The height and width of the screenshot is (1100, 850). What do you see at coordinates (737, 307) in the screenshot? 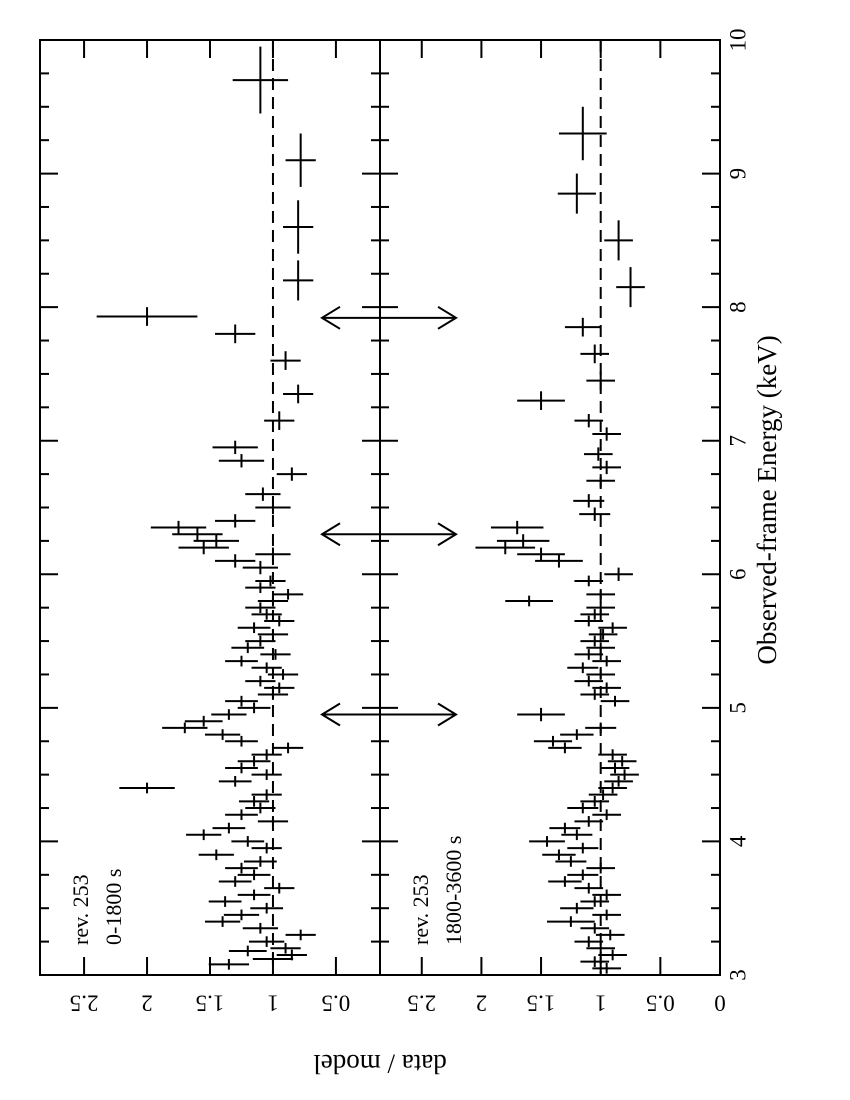
I see `energy-tick-label: 8` at bounding box center [737, 307].